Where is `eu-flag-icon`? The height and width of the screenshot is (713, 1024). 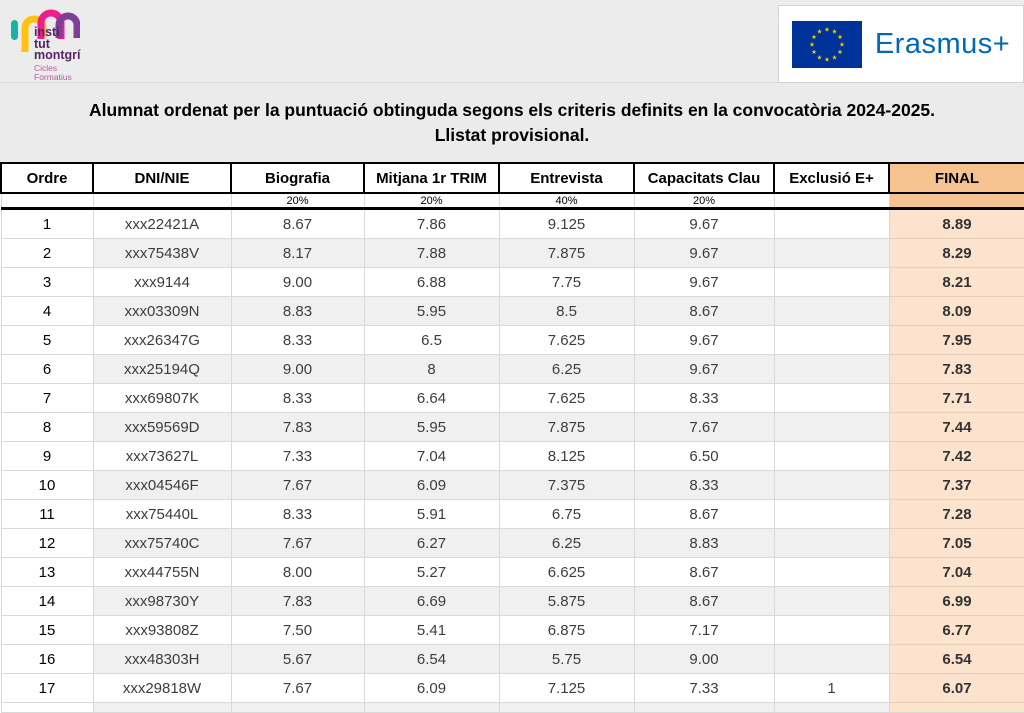
eu-flag-icon is located at coordinates (826, 44).